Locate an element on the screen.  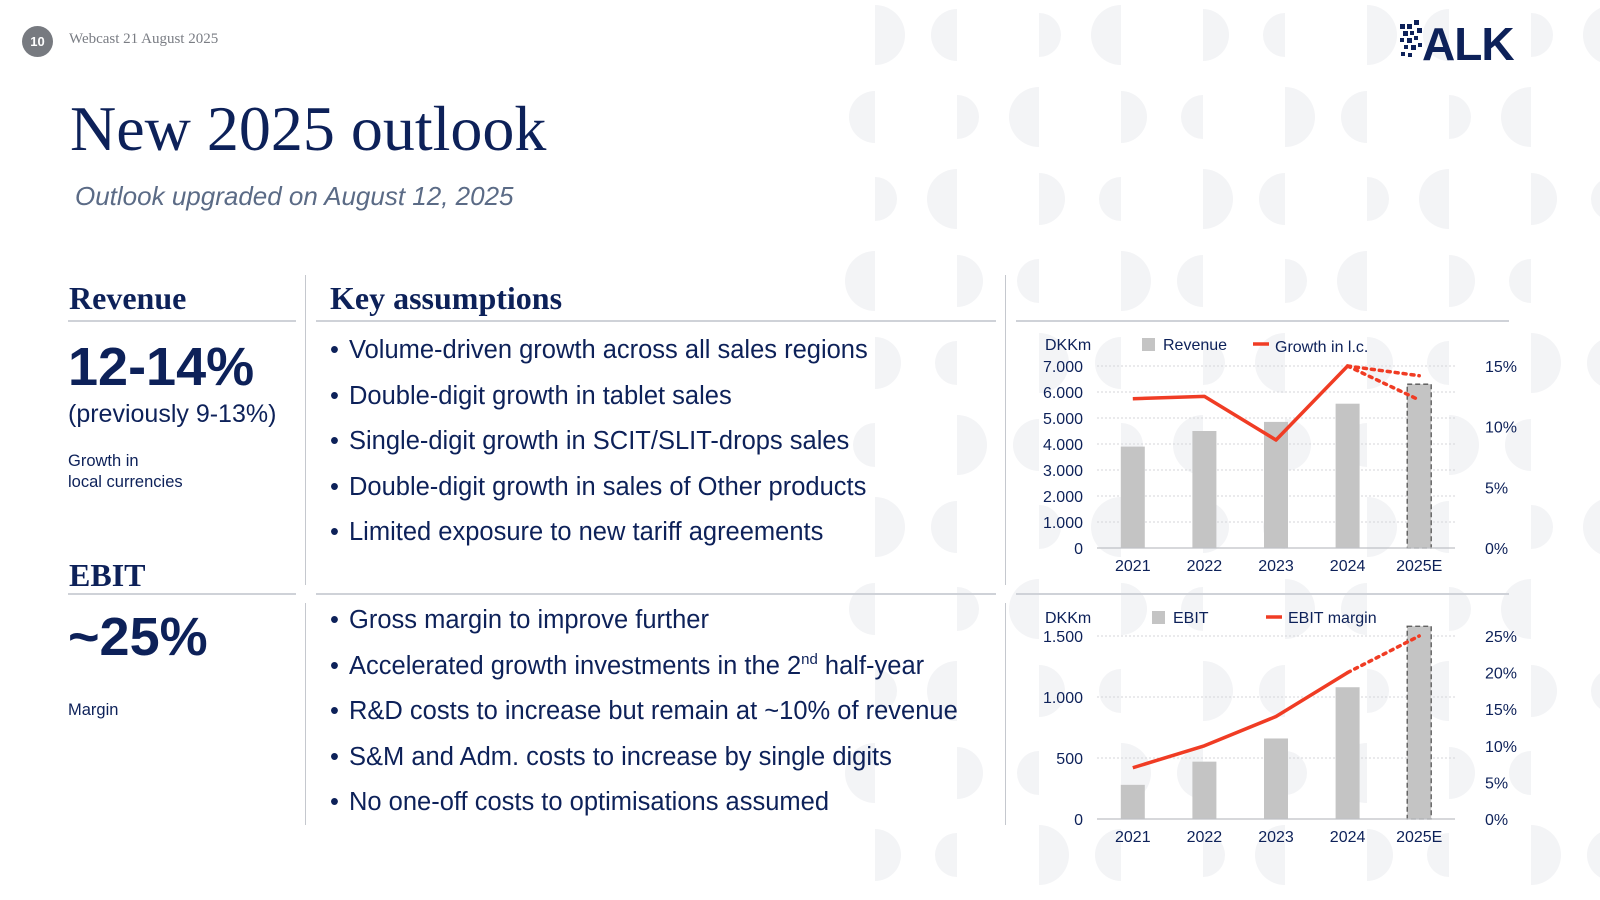
y2-tick-label: 0% is located at coordinates (1496, 549).